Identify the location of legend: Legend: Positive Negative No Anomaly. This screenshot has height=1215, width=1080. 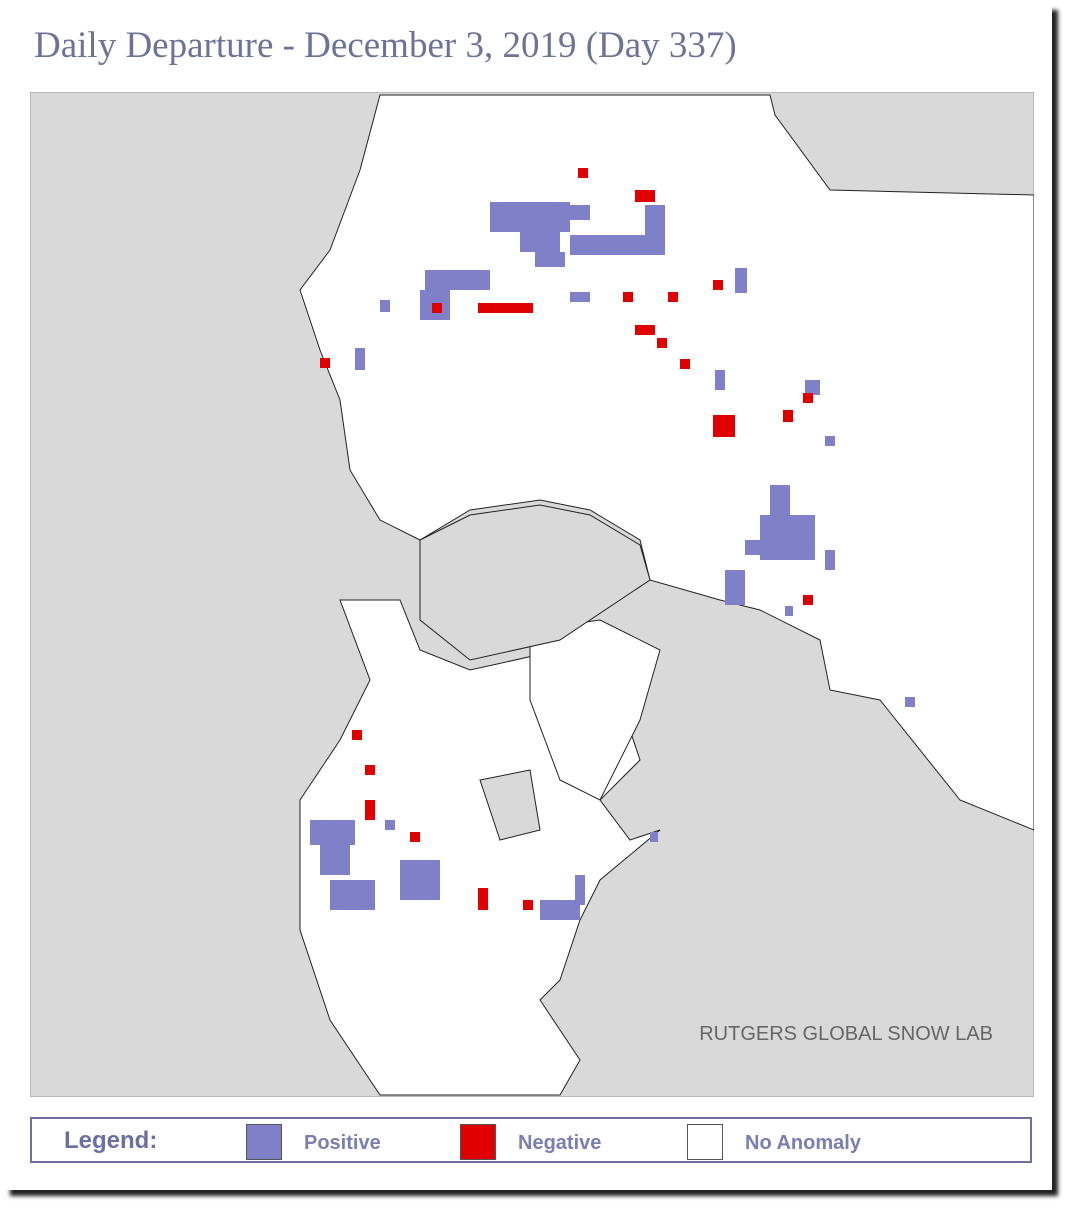
(531, 1140).